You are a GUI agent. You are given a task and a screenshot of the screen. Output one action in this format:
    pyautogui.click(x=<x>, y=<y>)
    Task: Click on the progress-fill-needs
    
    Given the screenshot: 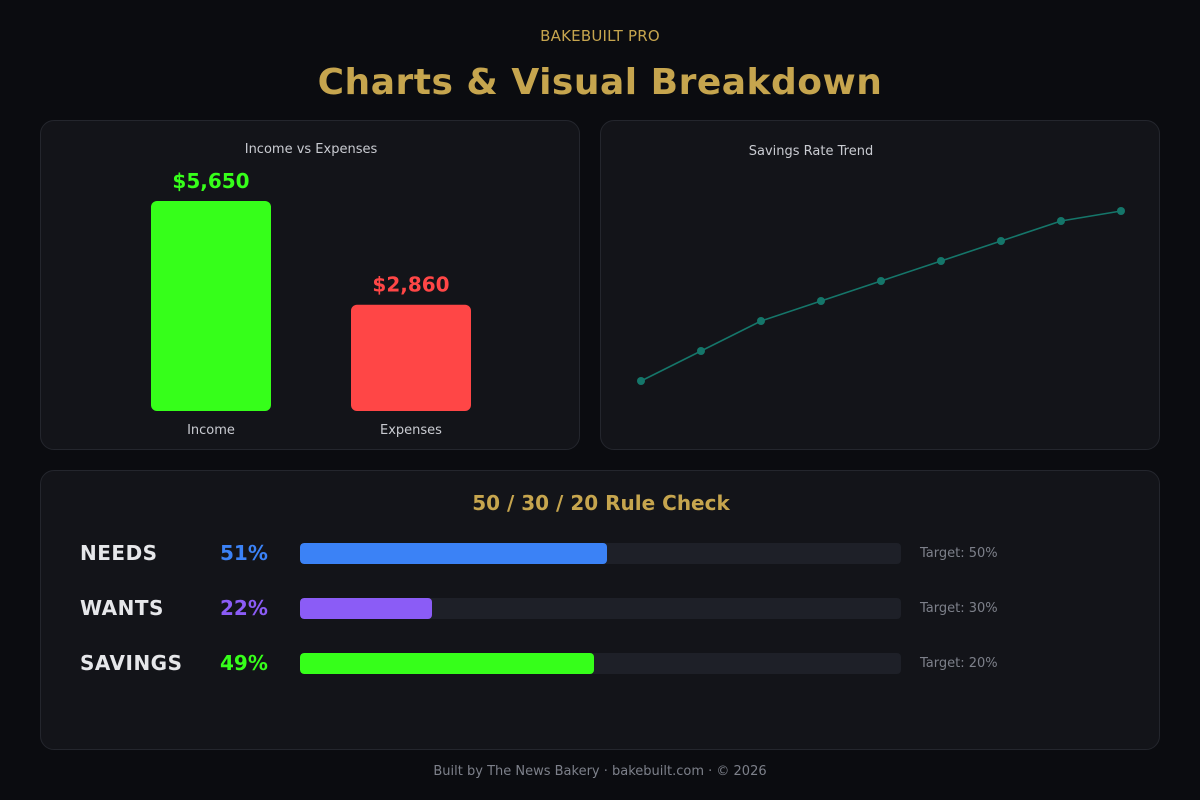 What is the action you would take?
    pyautogui.click(x=453, y=553)
    